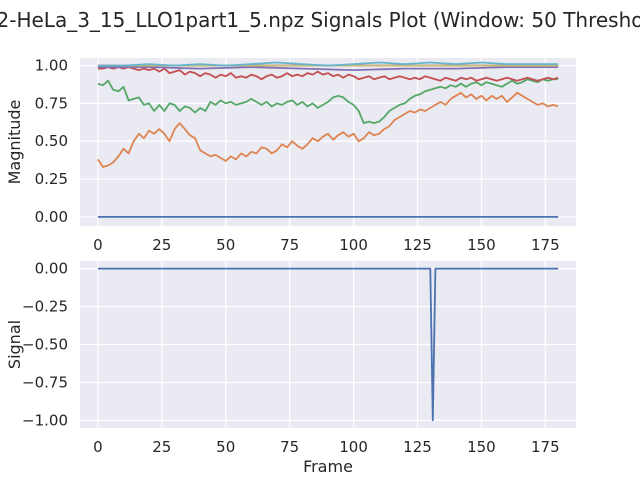 The image size is (640, 480). Describe the element at coordinates (45, 420) in the screenshot. I see `y-tick-label: −1.00` at that location.